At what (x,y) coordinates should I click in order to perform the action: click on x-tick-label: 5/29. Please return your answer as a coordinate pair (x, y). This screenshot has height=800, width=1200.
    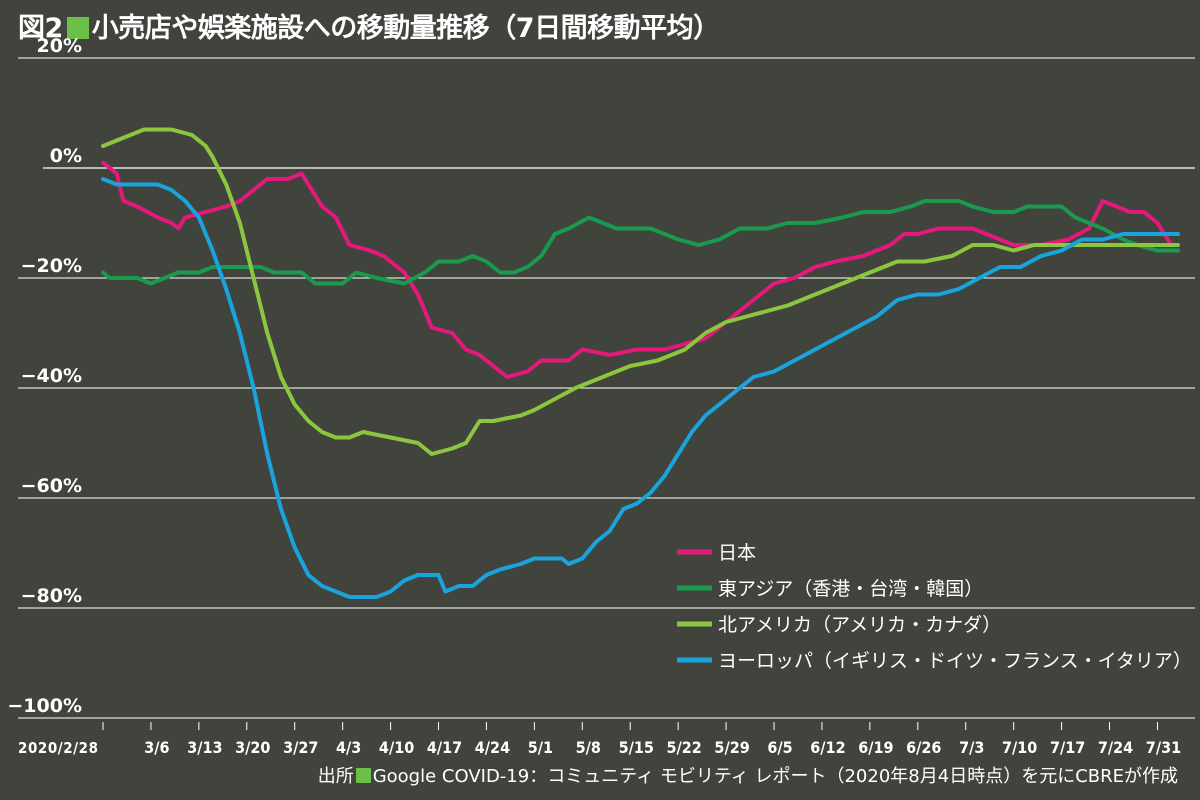
    Looking at the image, I should click on (731, 747).